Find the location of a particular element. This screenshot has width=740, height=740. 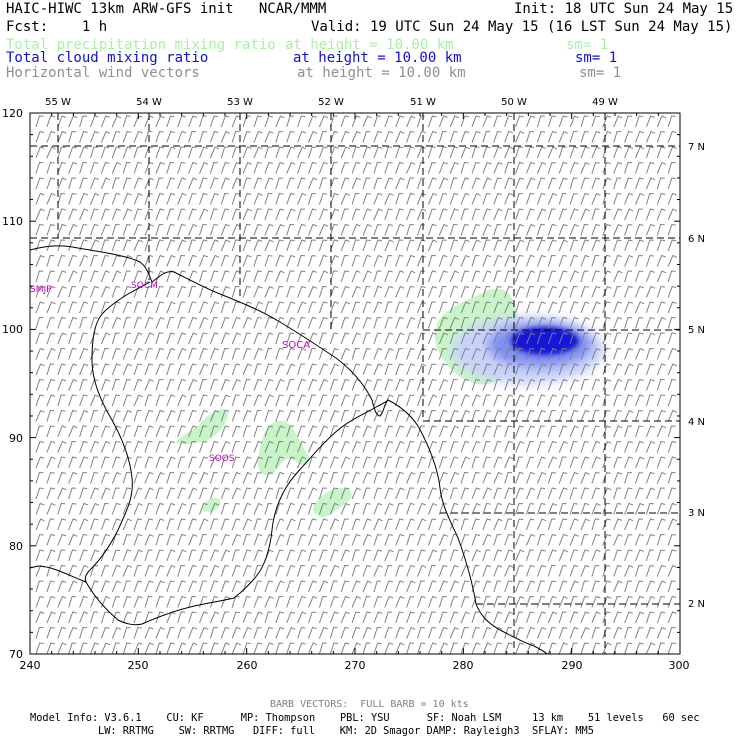

station-socm: SOCM is located at coordinates (144, 286).